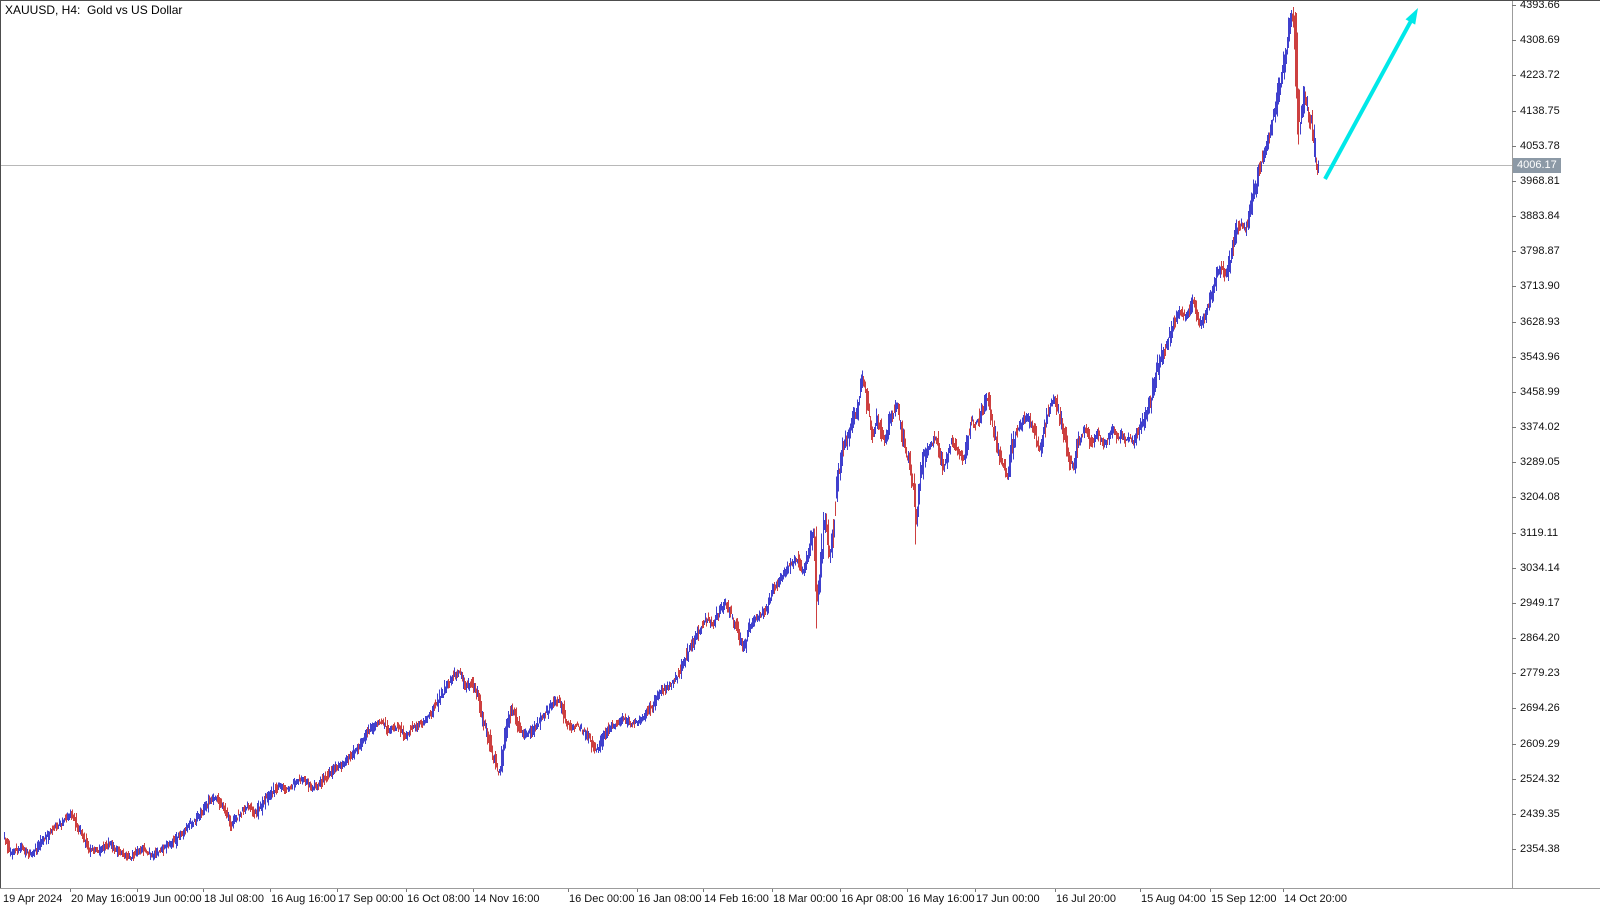  I want to click on price-axis-label: 4138.75, so click(1540, 110).